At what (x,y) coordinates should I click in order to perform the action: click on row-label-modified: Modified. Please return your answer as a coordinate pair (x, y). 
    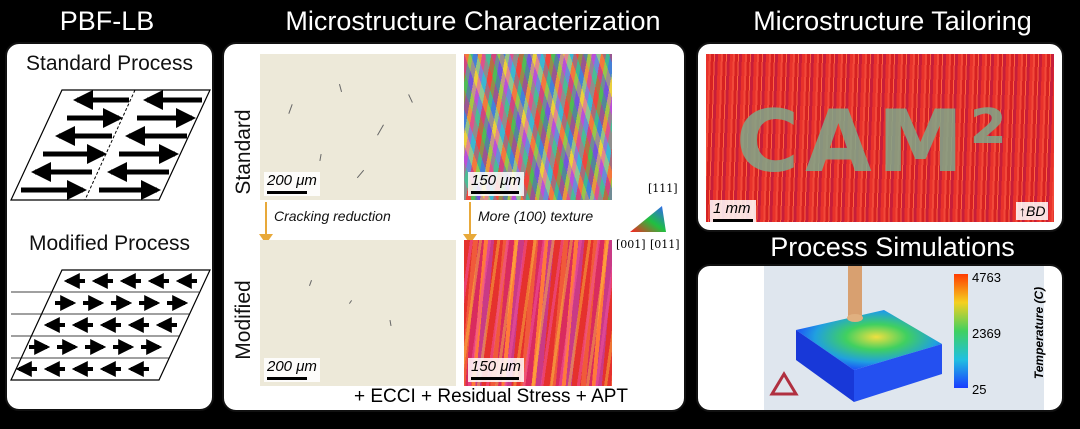
    Looking at the image, I should click on (243, 320).